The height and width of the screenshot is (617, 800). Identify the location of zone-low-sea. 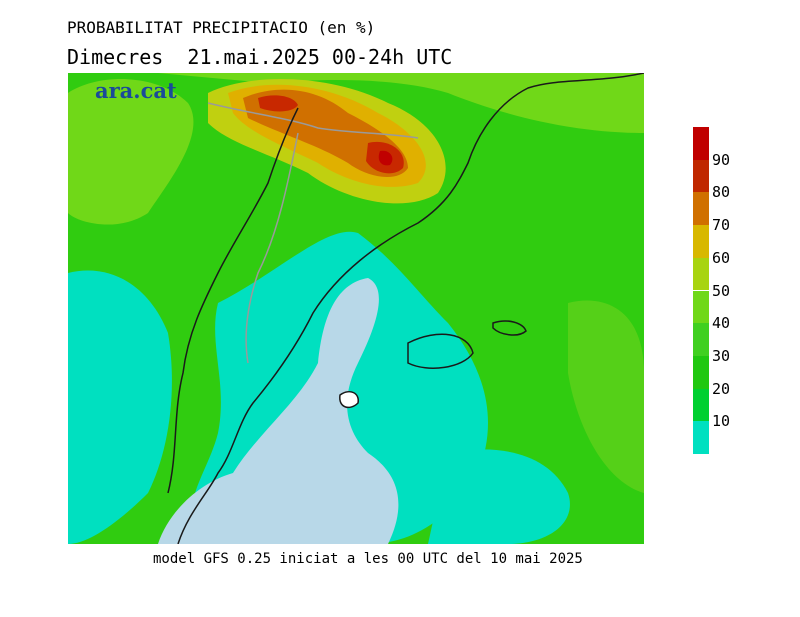
(278, 411).